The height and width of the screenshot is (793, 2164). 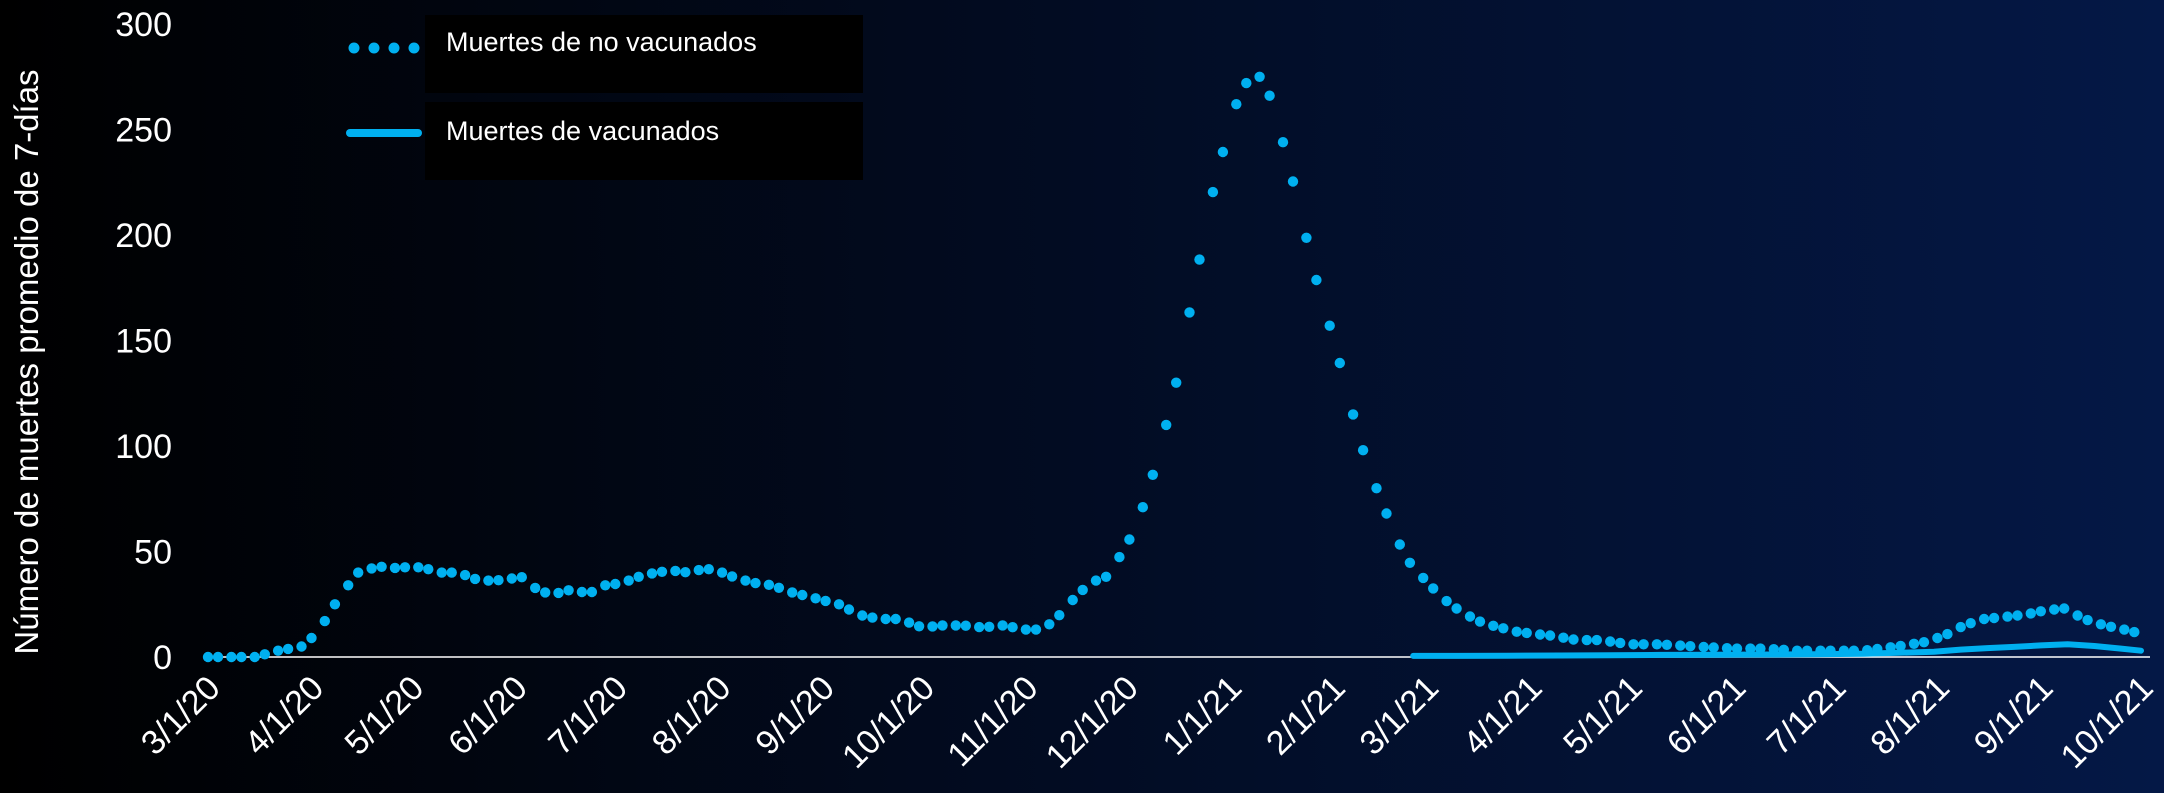 What do you see at coordinates (143, 25) in the screenshot?
I see `y-tick-label: 300` at bounding box center [143, 25].